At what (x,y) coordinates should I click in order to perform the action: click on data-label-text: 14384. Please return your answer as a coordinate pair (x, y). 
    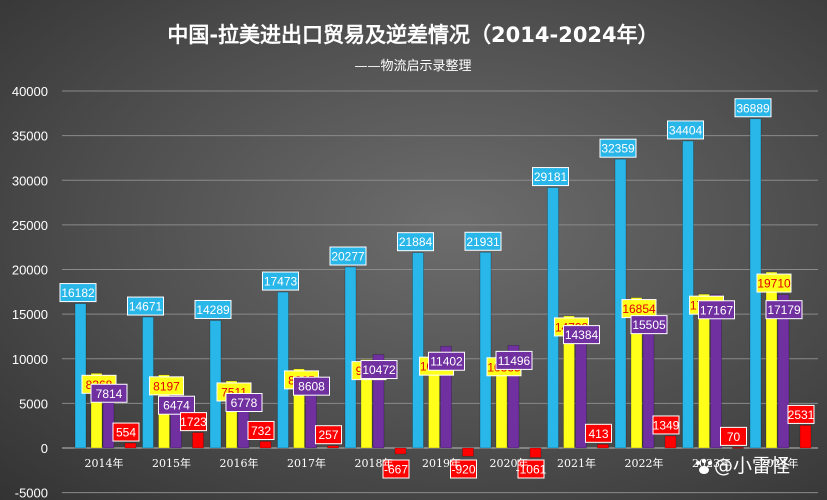
    Looking at the image, I should click on (582, 335).